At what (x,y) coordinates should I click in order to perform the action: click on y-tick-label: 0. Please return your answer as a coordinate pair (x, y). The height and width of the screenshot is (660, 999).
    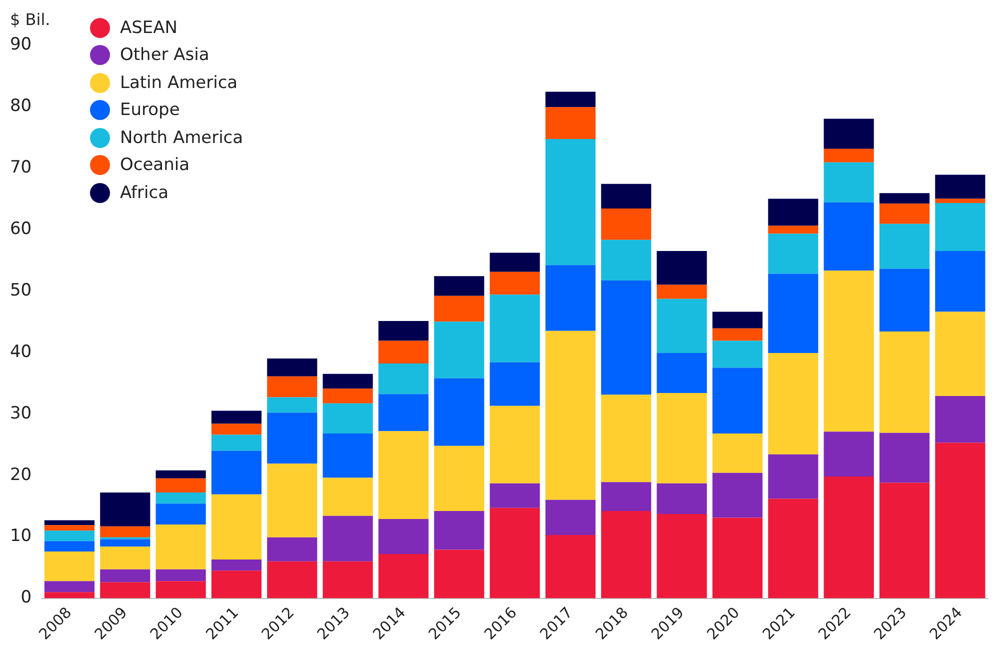
    Looking at the image, I should click on (26, 598).